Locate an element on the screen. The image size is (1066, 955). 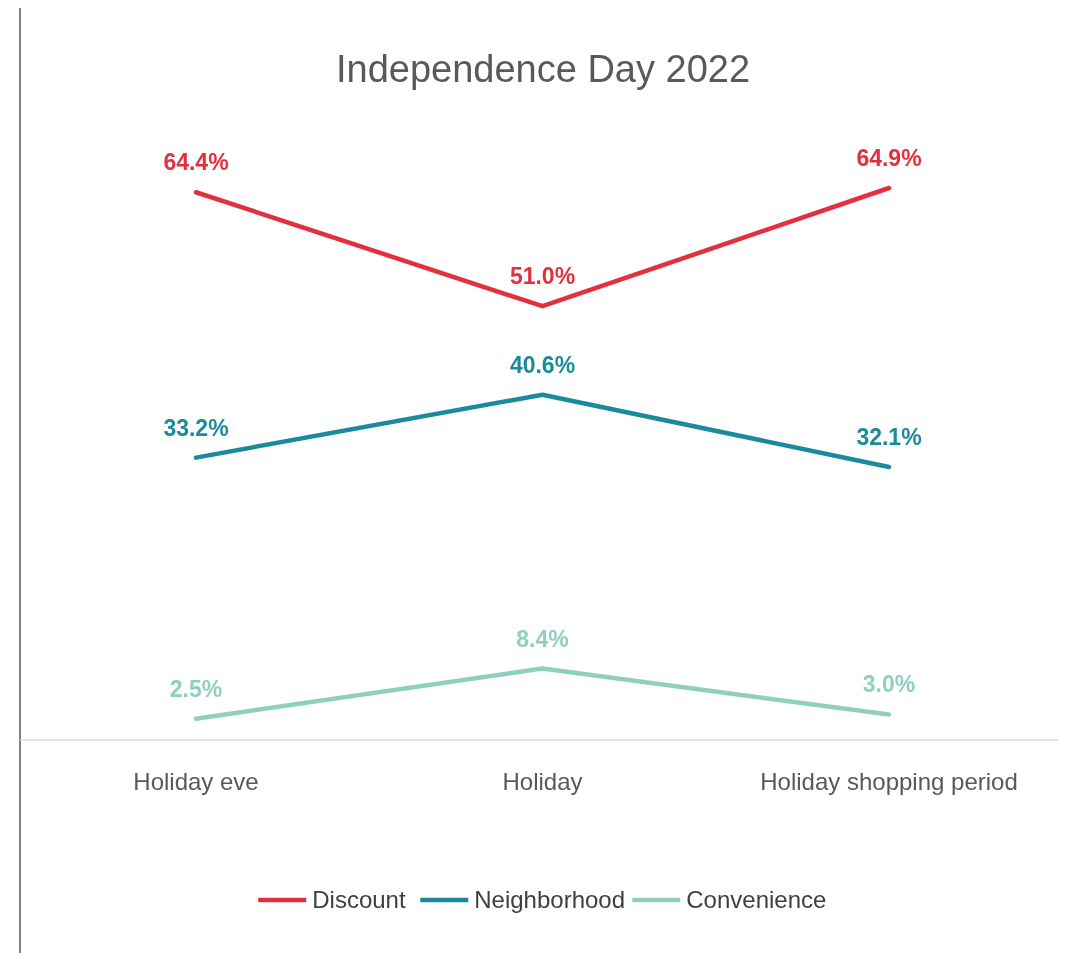
legend-label: Discount is located at coordinates (359, 899).